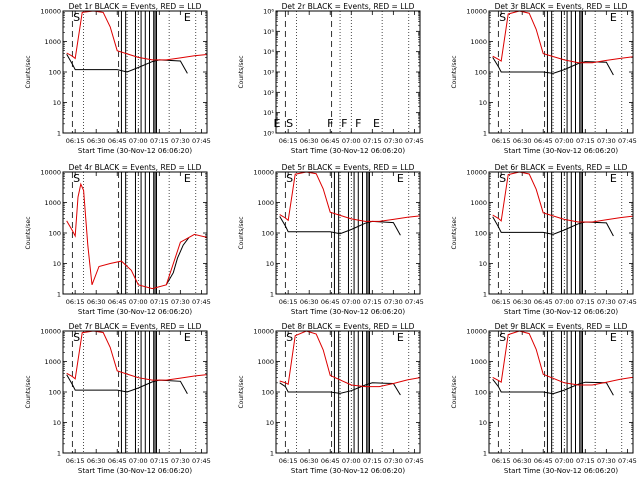  Describe the element at coordinates (561, 167) in the screenshot. I see `panel-title: Det 6r BLACK = Events, RED = LLD` at that location.